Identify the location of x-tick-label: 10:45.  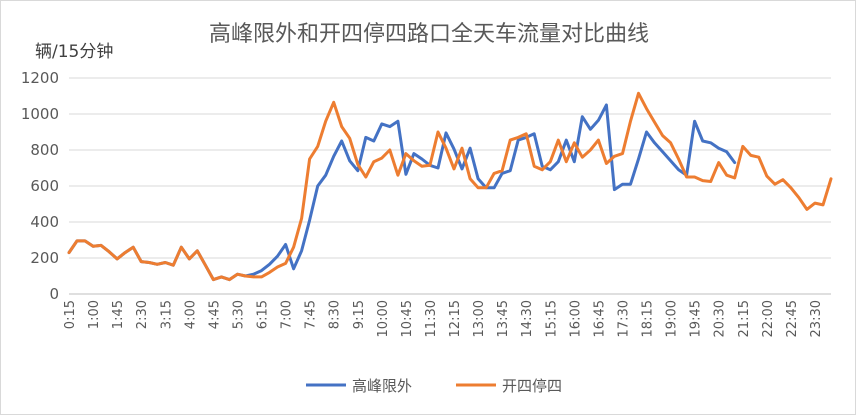
(407, 318).